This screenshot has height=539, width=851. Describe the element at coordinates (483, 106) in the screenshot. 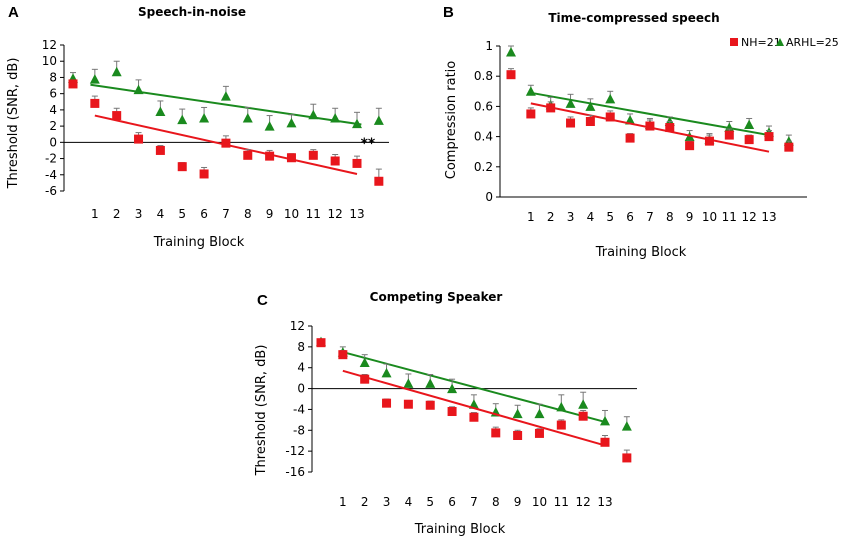

I see `panel-b-y-tick-label: 0.6` at that location.